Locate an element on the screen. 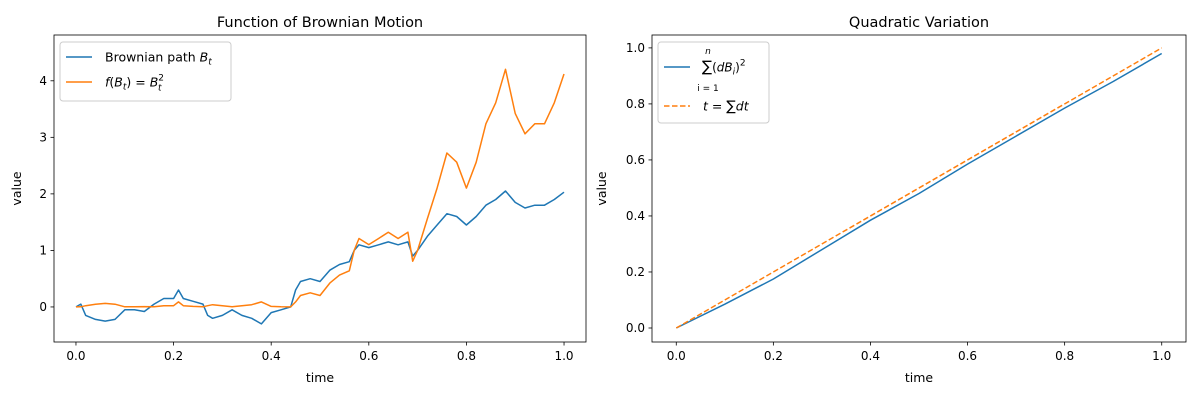 This screenshot has height=404, width=1200. y-tick-label: 0 is located at coordinates (43, 307).